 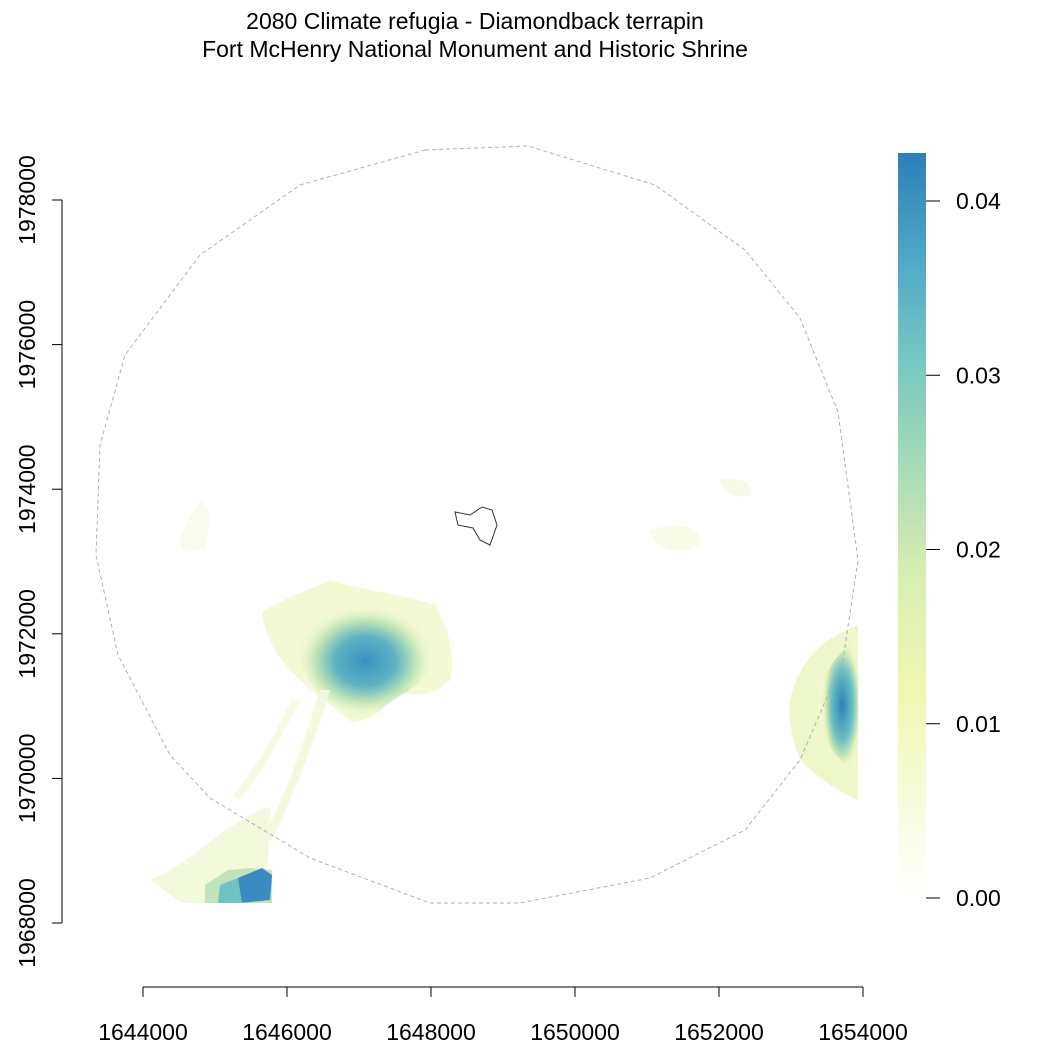 I want to click on raster-stream, so click(x=296, y=765).